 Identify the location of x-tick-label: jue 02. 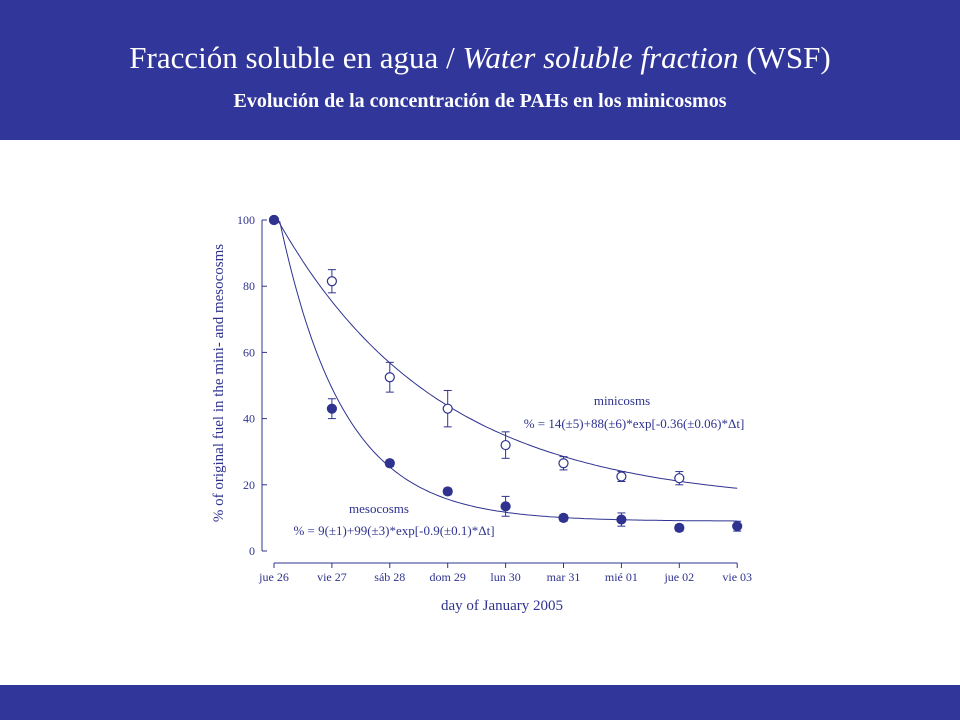
(678, 577).